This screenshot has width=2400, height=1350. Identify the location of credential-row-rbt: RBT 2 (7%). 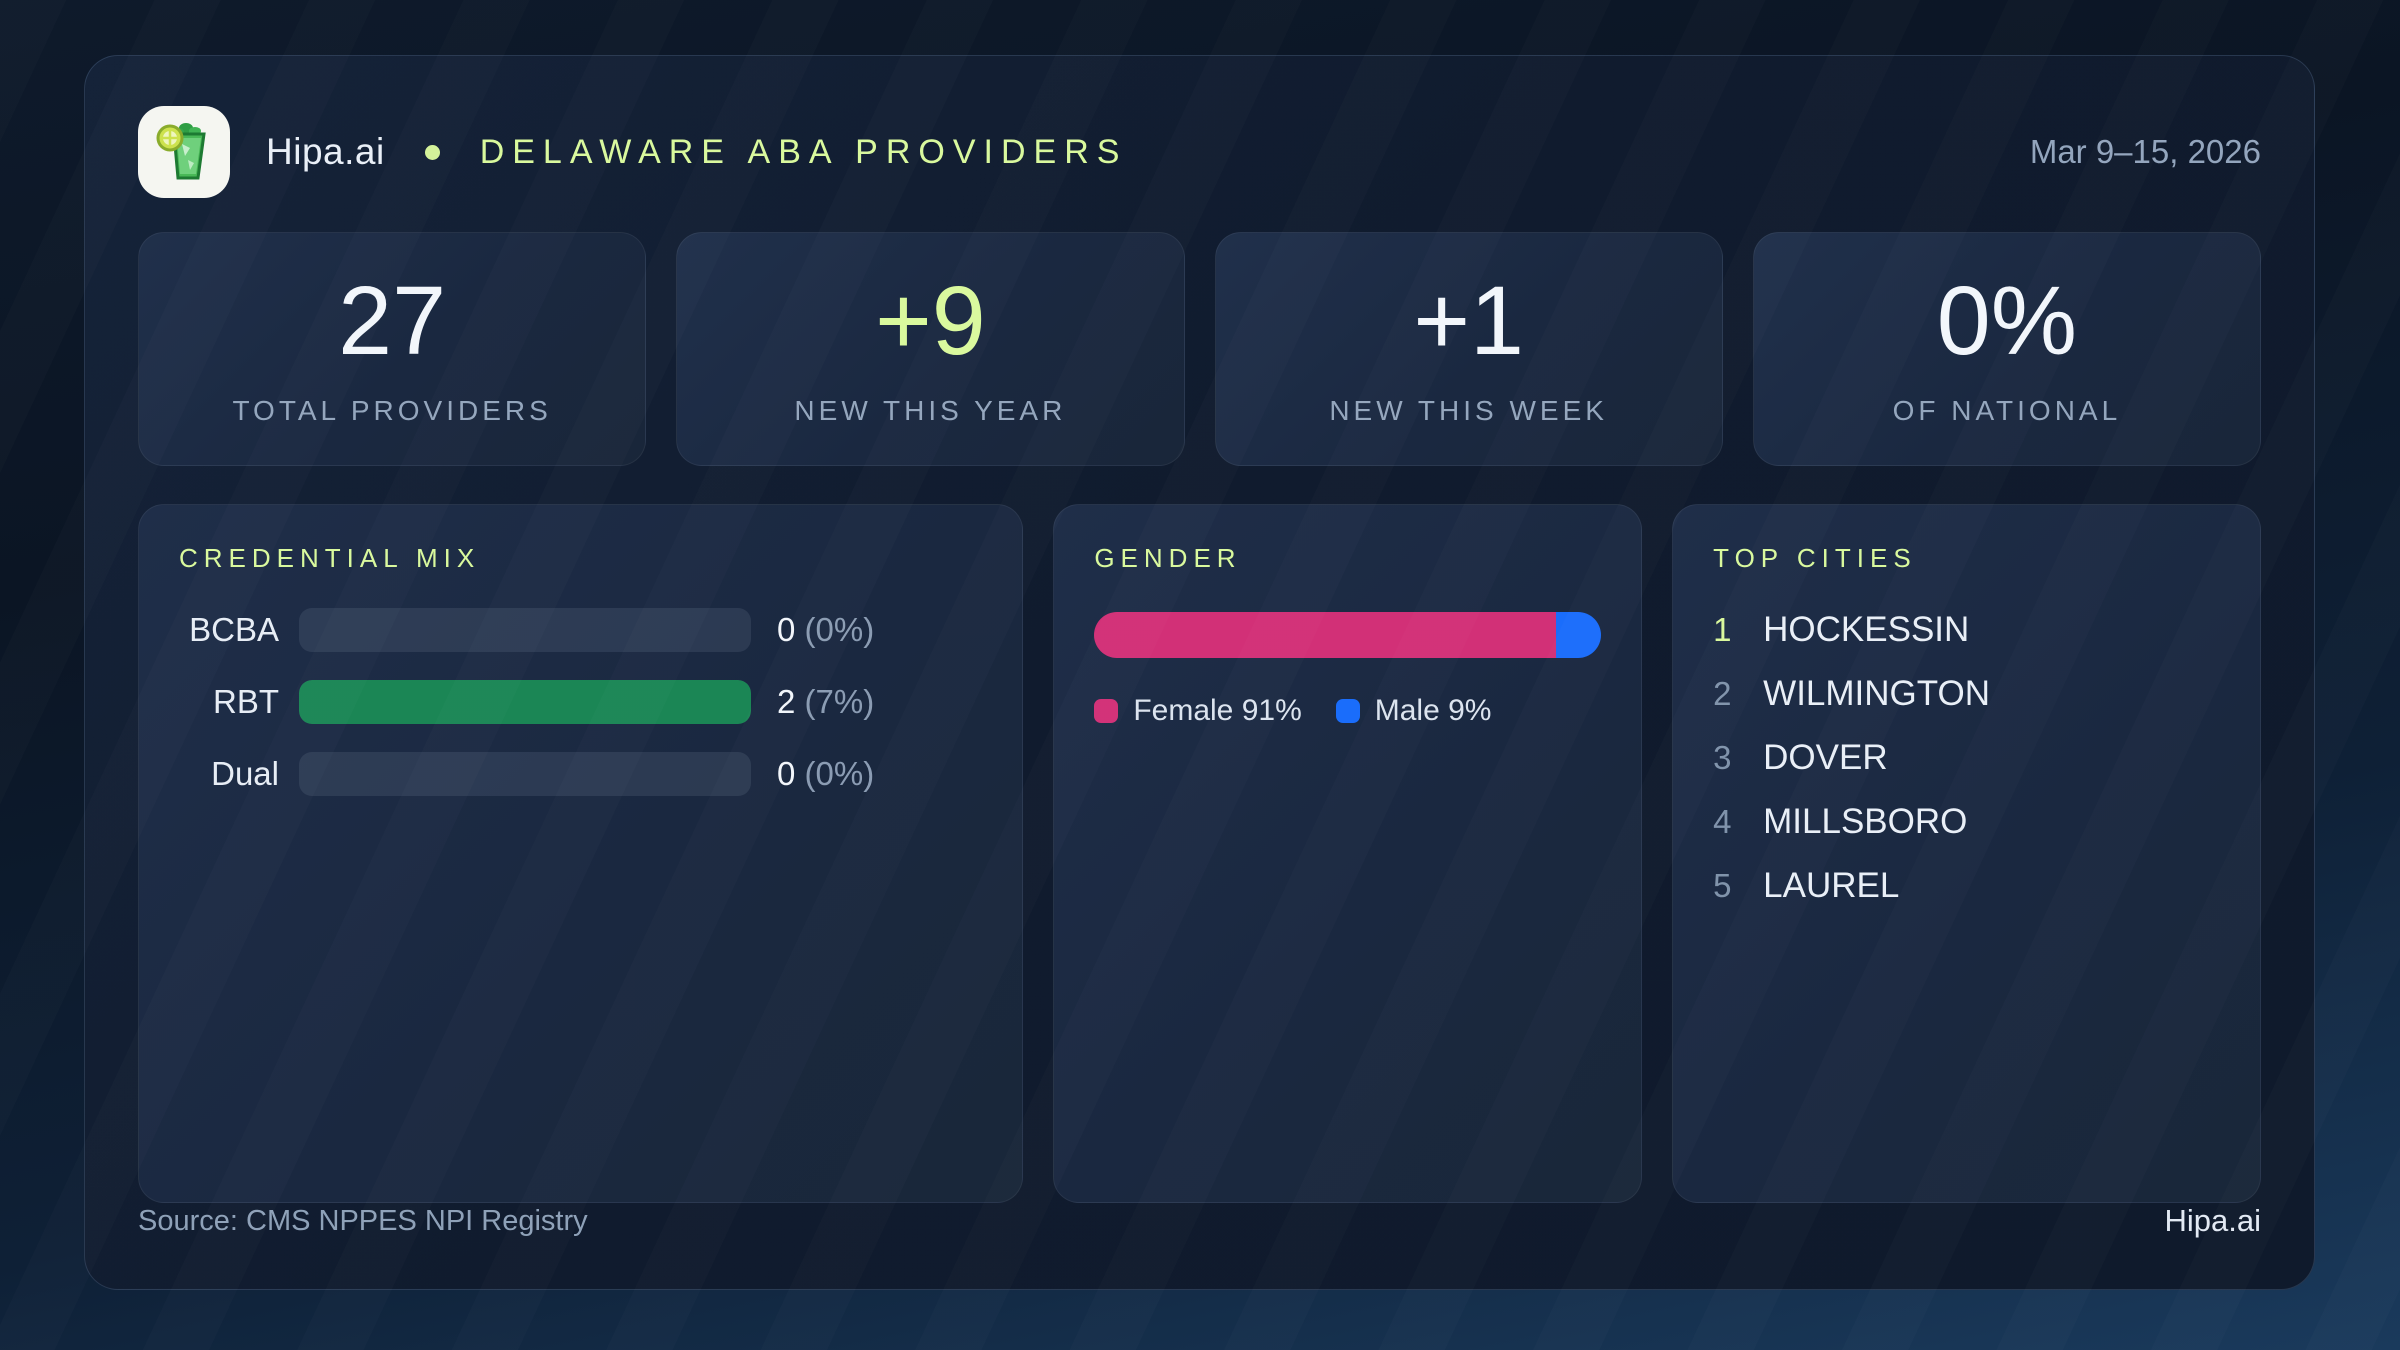
(580, 702).